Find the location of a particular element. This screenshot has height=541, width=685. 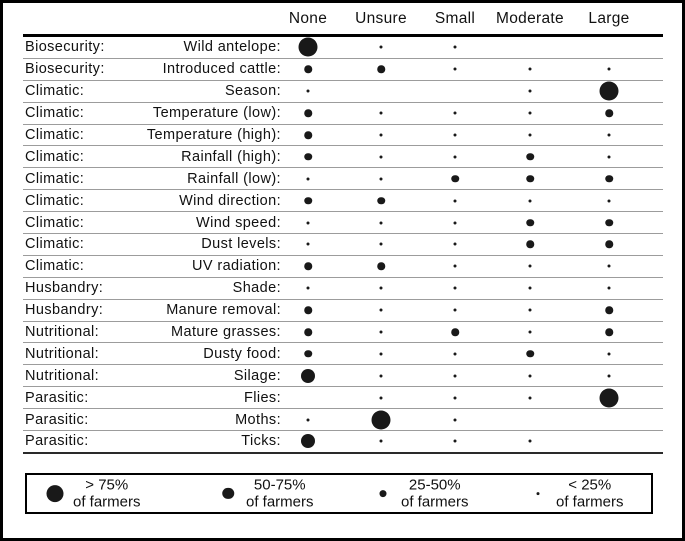

row-item-label: Dust levels: is located at coordinates (241, 244).